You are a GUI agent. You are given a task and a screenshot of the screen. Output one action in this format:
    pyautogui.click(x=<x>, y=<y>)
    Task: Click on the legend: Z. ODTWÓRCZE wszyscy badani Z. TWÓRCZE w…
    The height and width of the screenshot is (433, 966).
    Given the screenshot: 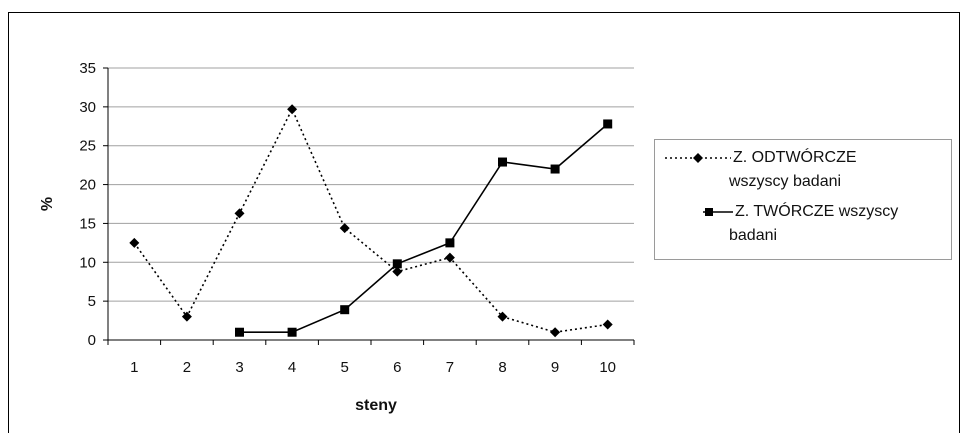 What is the action you would take?
    pyautogui.click(x=803, y=199)
    